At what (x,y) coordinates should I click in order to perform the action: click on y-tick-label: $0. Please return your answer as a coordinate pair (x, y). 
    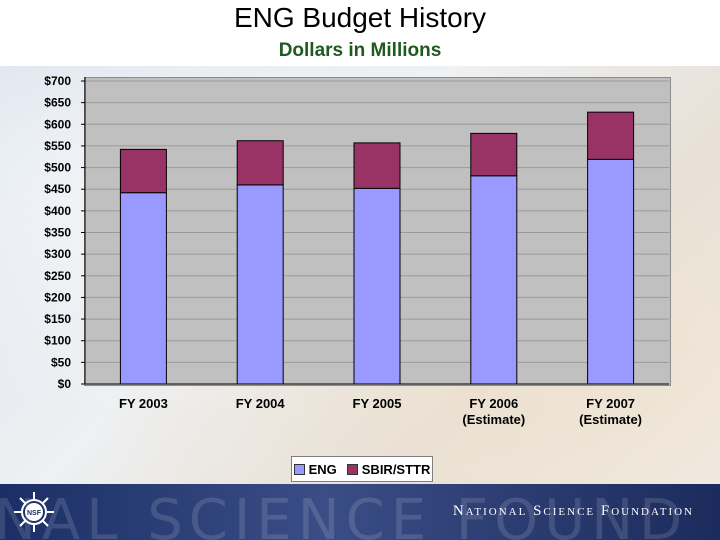
    Looking at the image, I should click on (65, 384).